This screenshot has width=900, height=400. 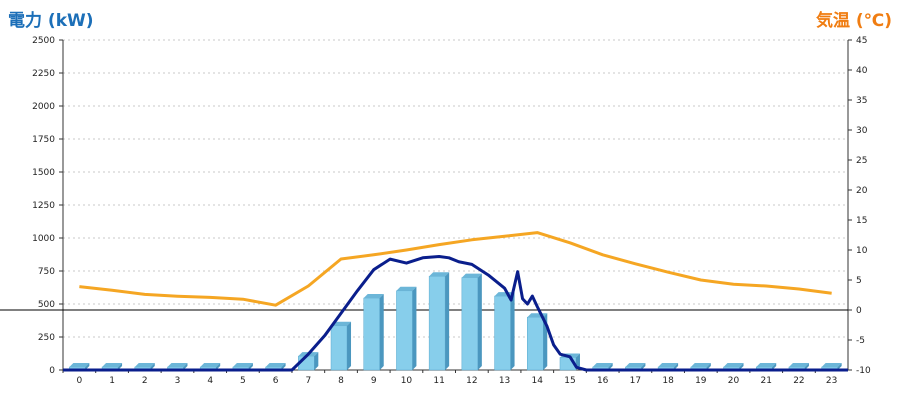 I want to click on right-tick-label: 15, so click(x=861, y=221).